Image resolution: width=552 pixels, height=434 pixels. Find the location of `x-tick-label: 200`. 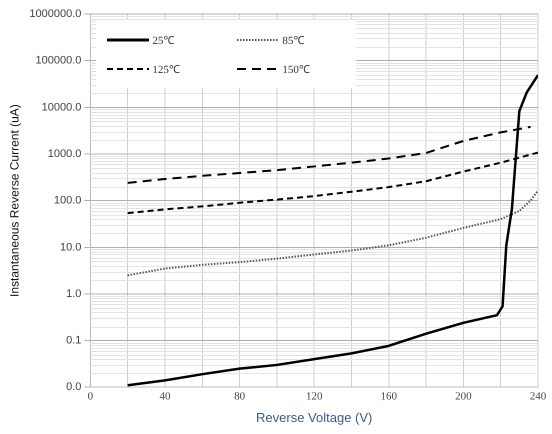

x-tick-label: 200 is located at coordinates (463, 396).